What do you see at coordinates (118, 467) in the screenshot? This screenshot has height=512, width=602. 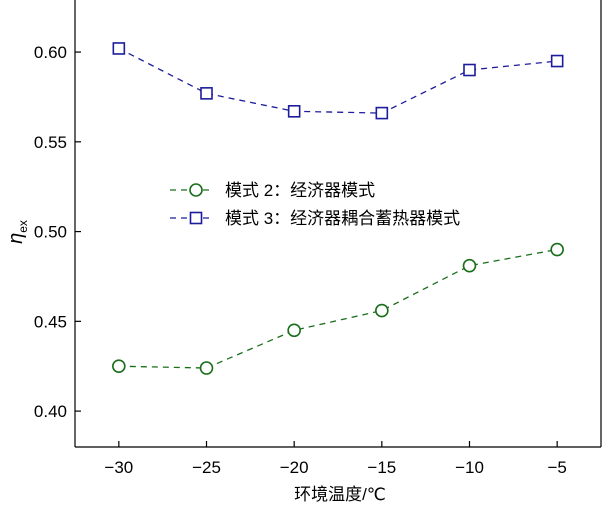 I see `x-tick-label: −30` at bounding box center [118, 467].